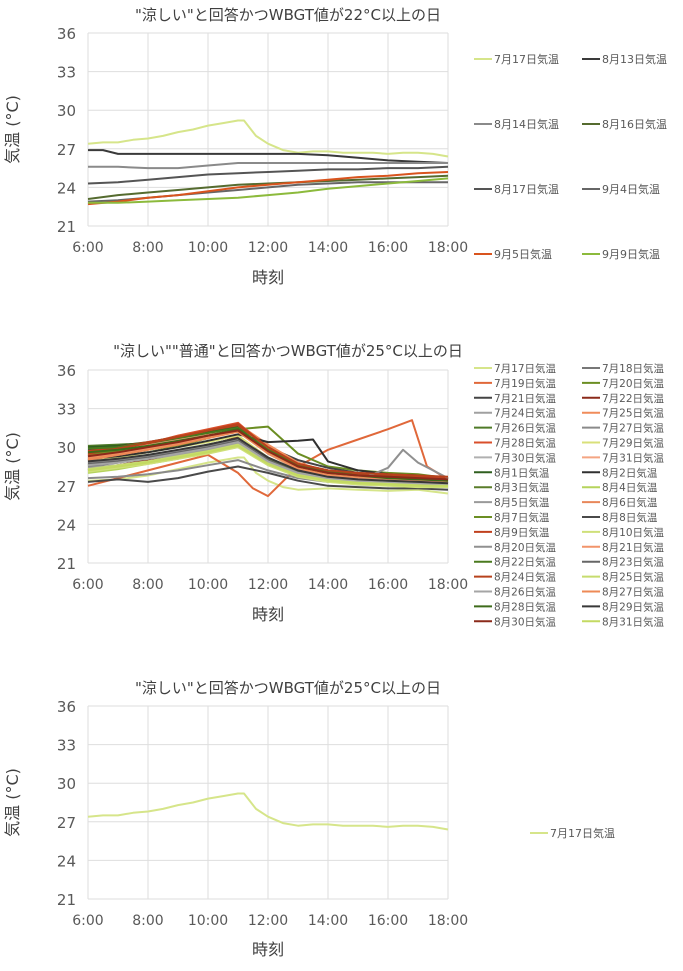 This screenshot has width=683, height=971. I want to click on legend-label: 8月16日気温, so click(634, 124).